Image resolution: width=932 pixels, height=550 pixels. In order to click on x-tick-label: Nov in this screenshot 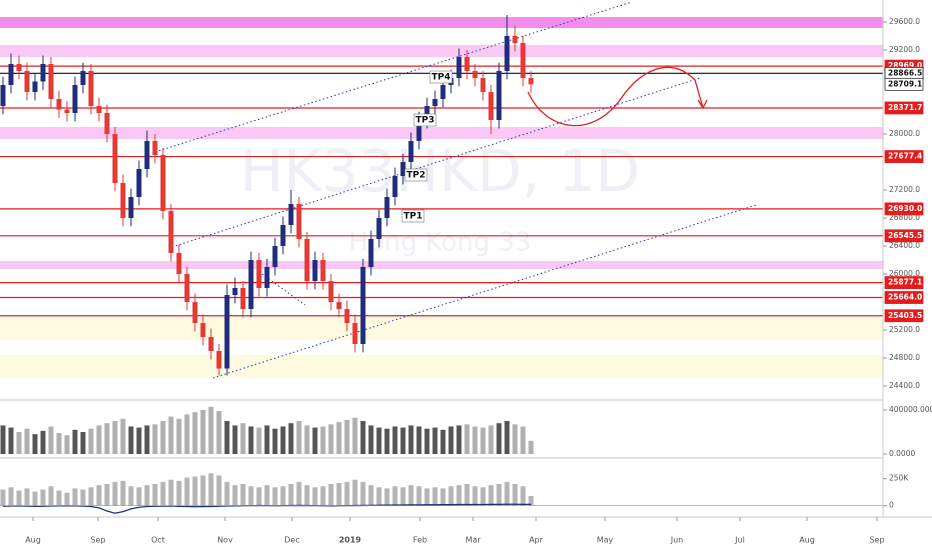, I will do `click(225, 540)`.